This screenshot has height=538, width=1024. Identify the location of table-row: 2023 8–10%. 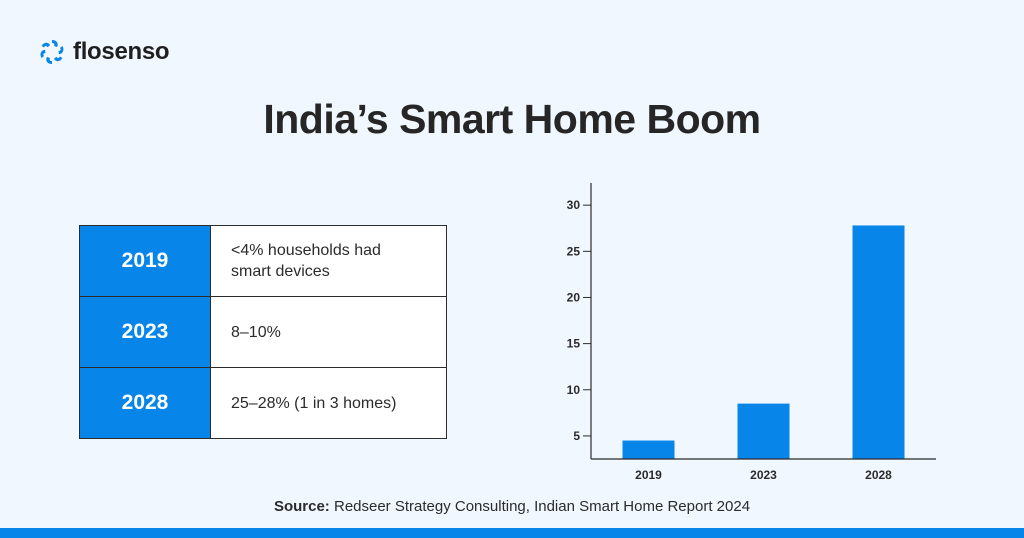
(263, 332).